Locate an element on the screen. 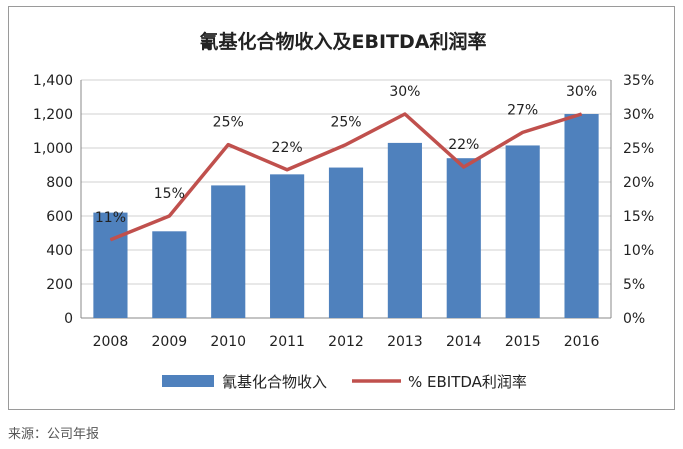  x-tick-label: 2011 is located at coordinates (287, 342).